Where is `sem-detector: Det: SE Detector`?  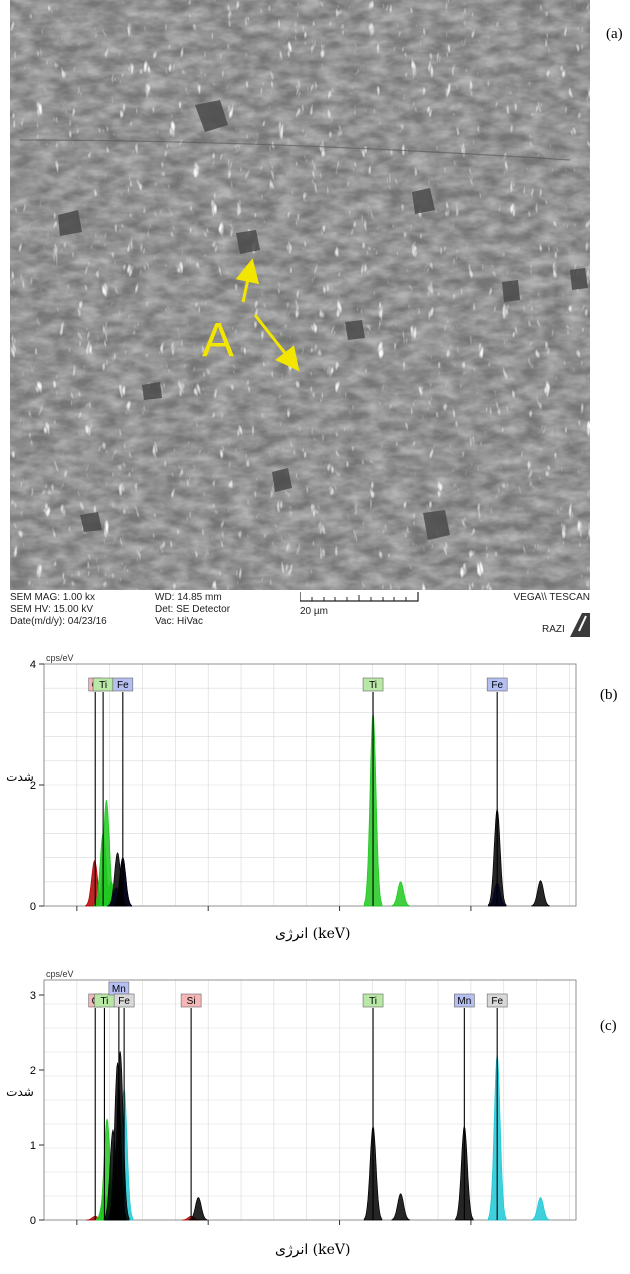 sem-detector: Det: SE Detector is located at coordinates (192, 610).